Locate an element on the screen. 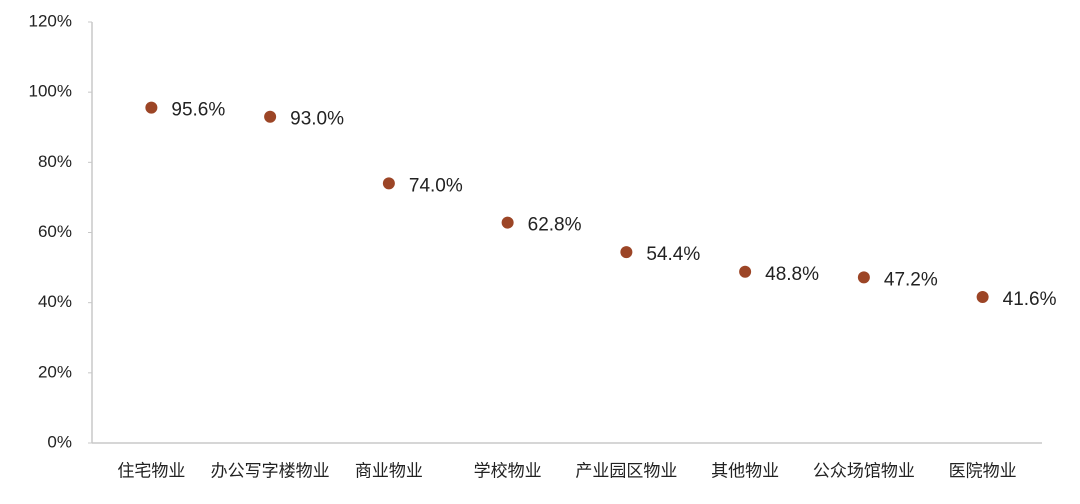  y-tick-label: 40% is located at coordinates (55, 301).